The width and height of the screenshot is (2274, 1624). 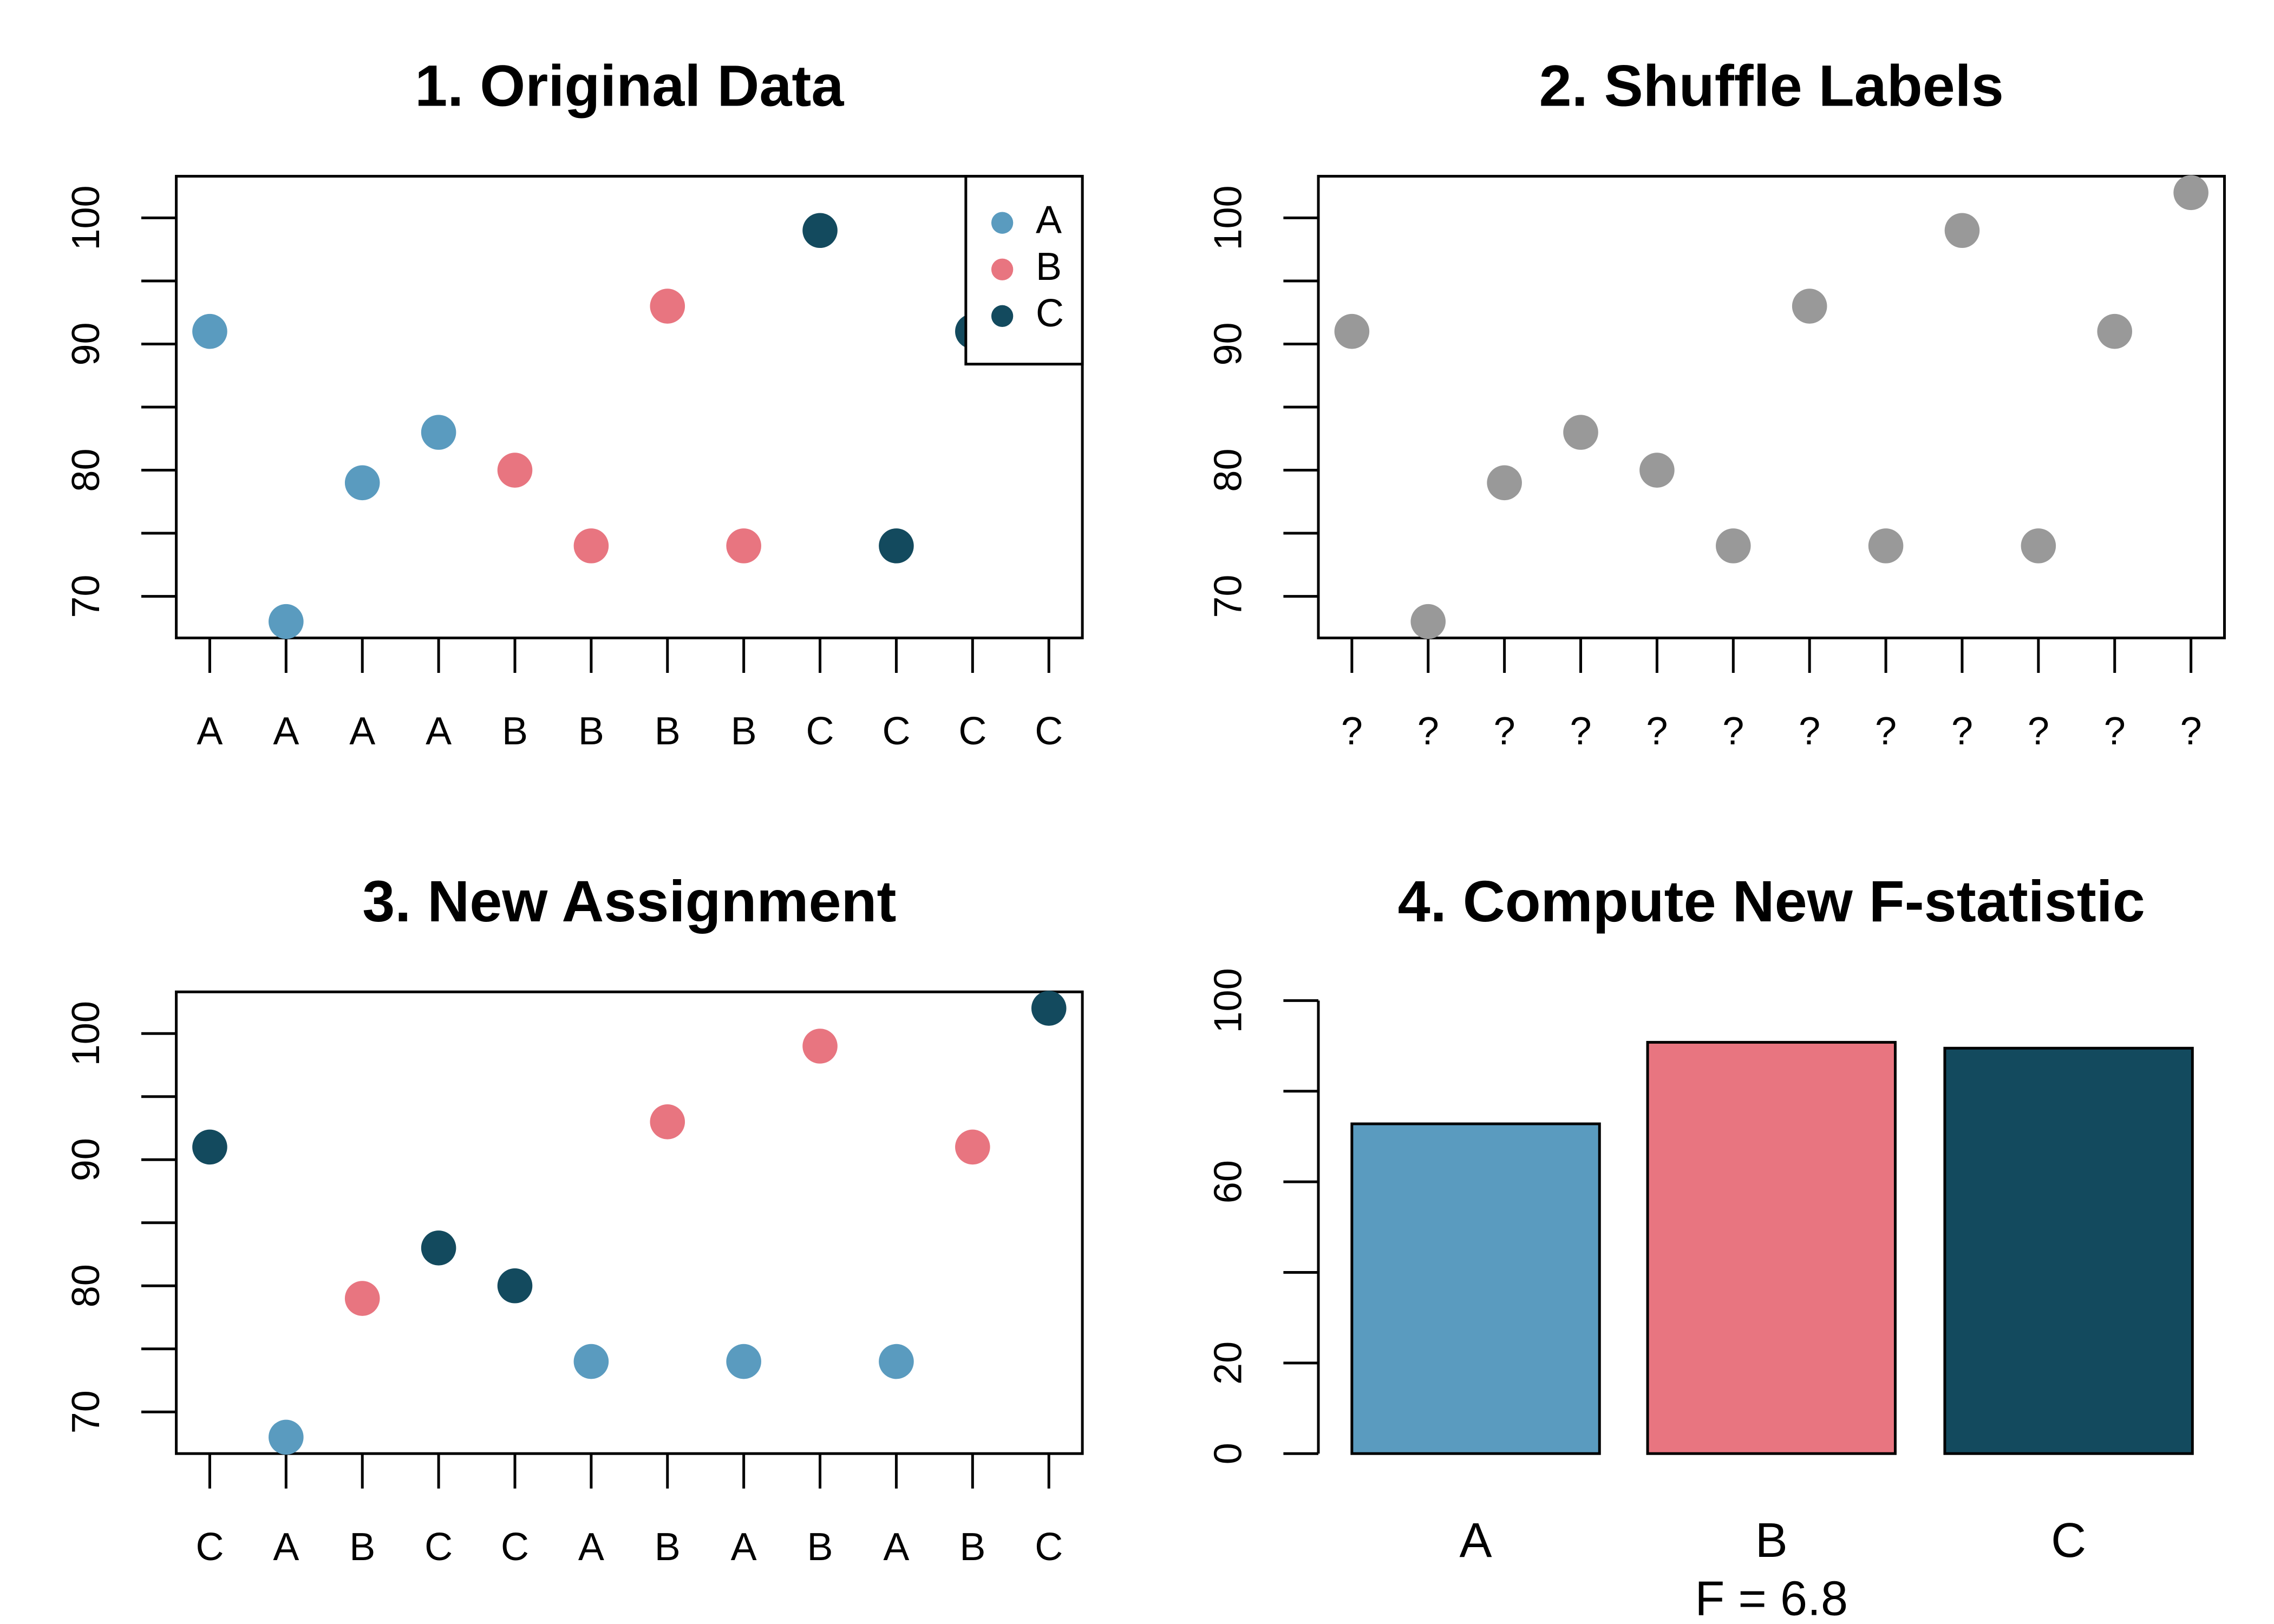 What do you see at coordinates (2069, 1541) in the screenshot?
I see `x-category-label: C` at bounding box center [2069, 1541].